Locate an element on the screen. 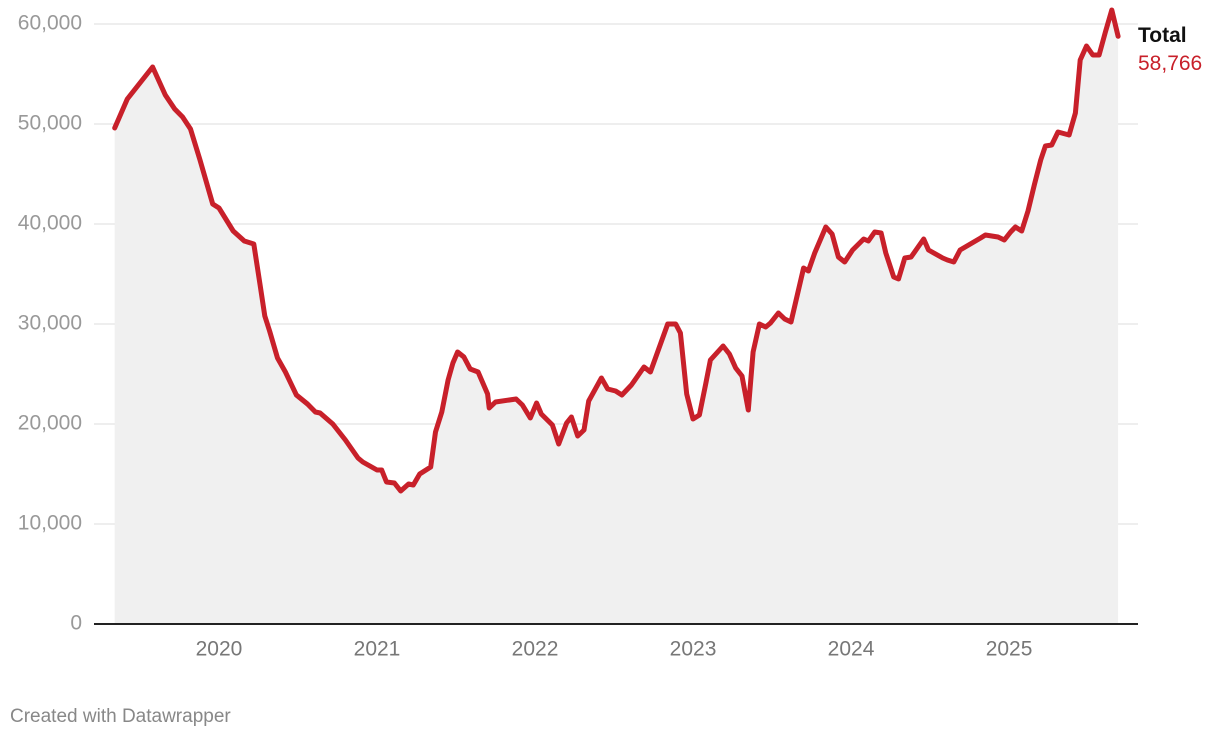 The height and width of the screenshot is (740, 1220). x-tick-label: 2025 is located at coordinates (1009, 649).